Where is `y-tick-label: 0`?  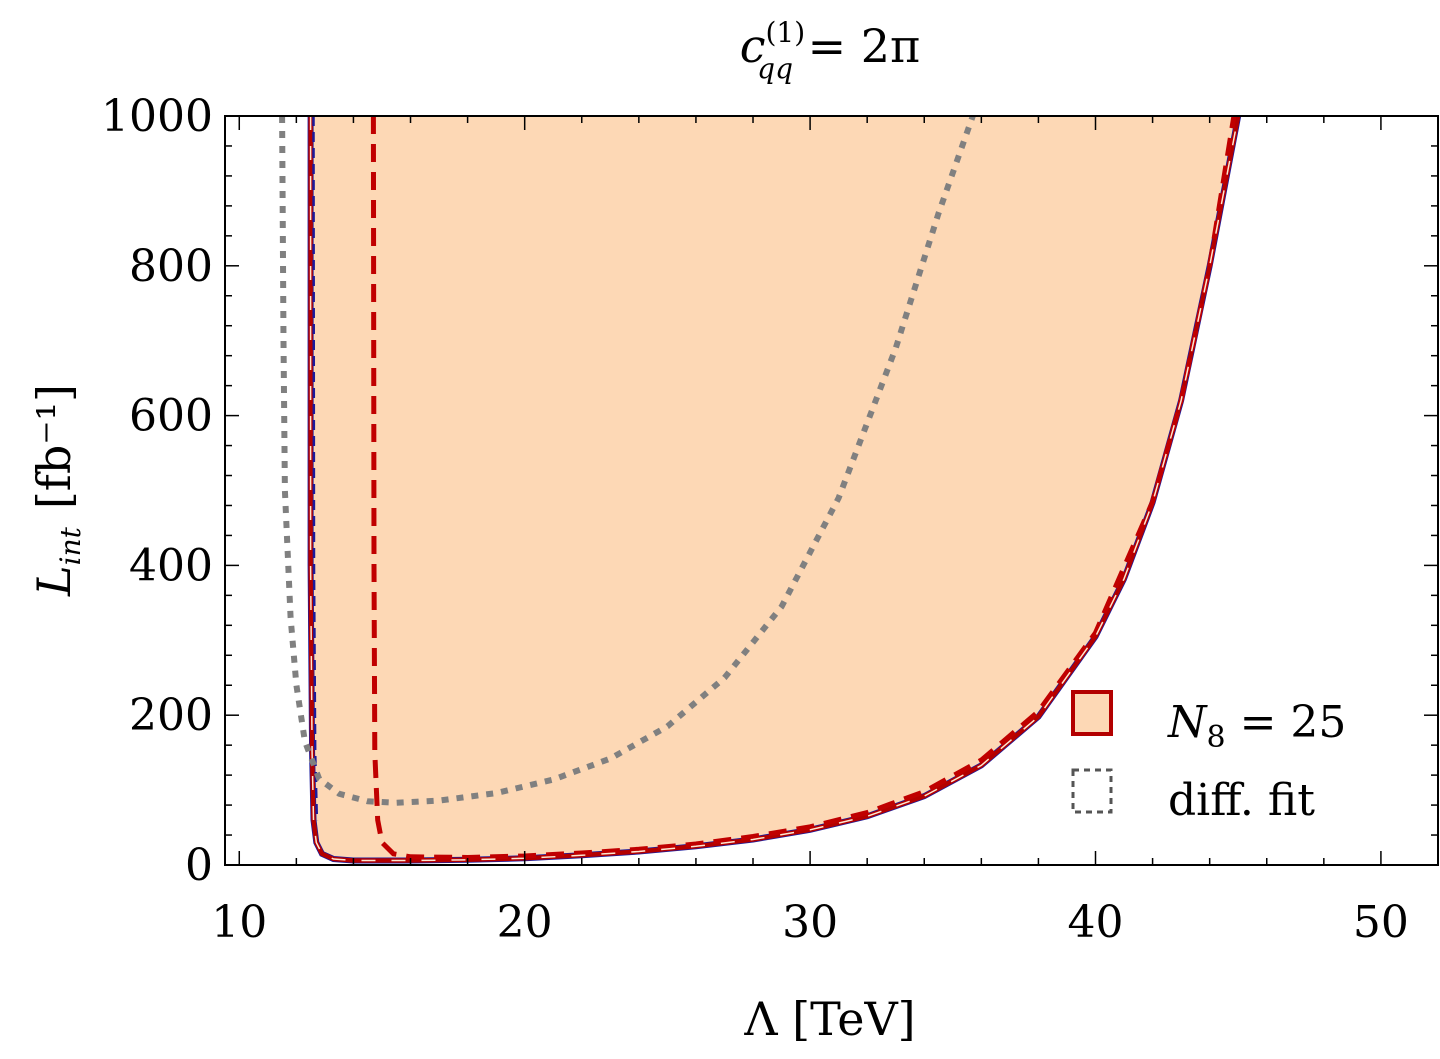 y-tick-label: 0 is located at coordinates (199, 865).